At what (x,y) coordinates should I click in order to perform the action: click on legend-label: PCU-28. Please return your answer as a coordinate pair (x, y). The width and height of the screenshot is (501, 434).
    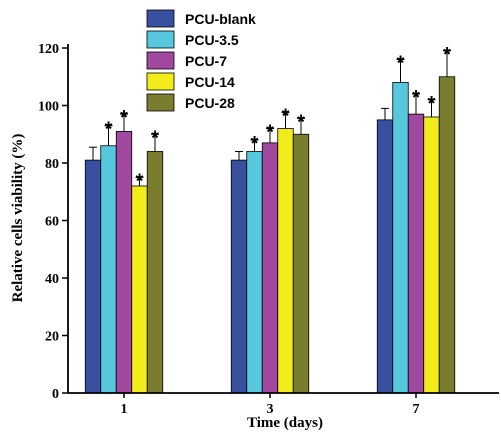
    Looking at the image, I should click on (210, 103).